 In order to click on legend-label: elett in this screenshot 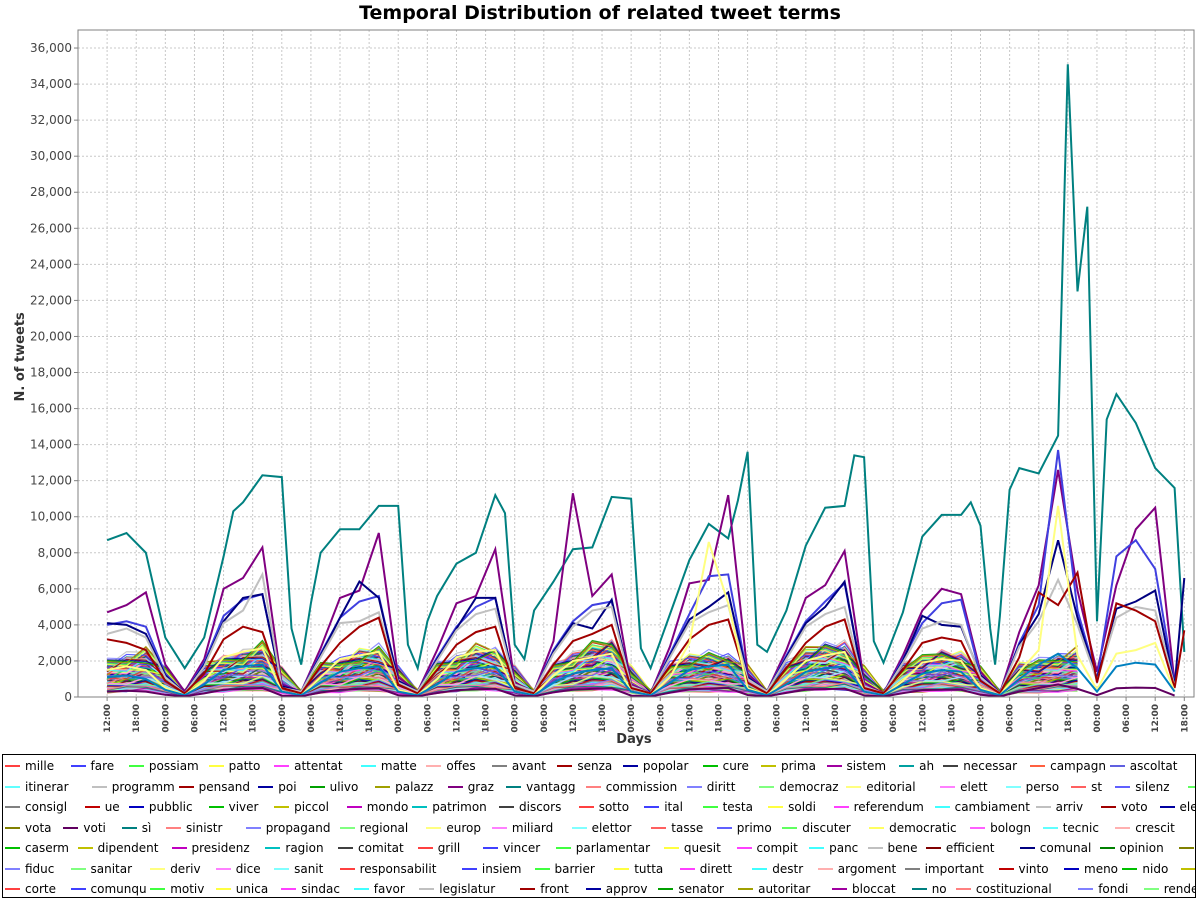, I will do `click(974, 786)`.